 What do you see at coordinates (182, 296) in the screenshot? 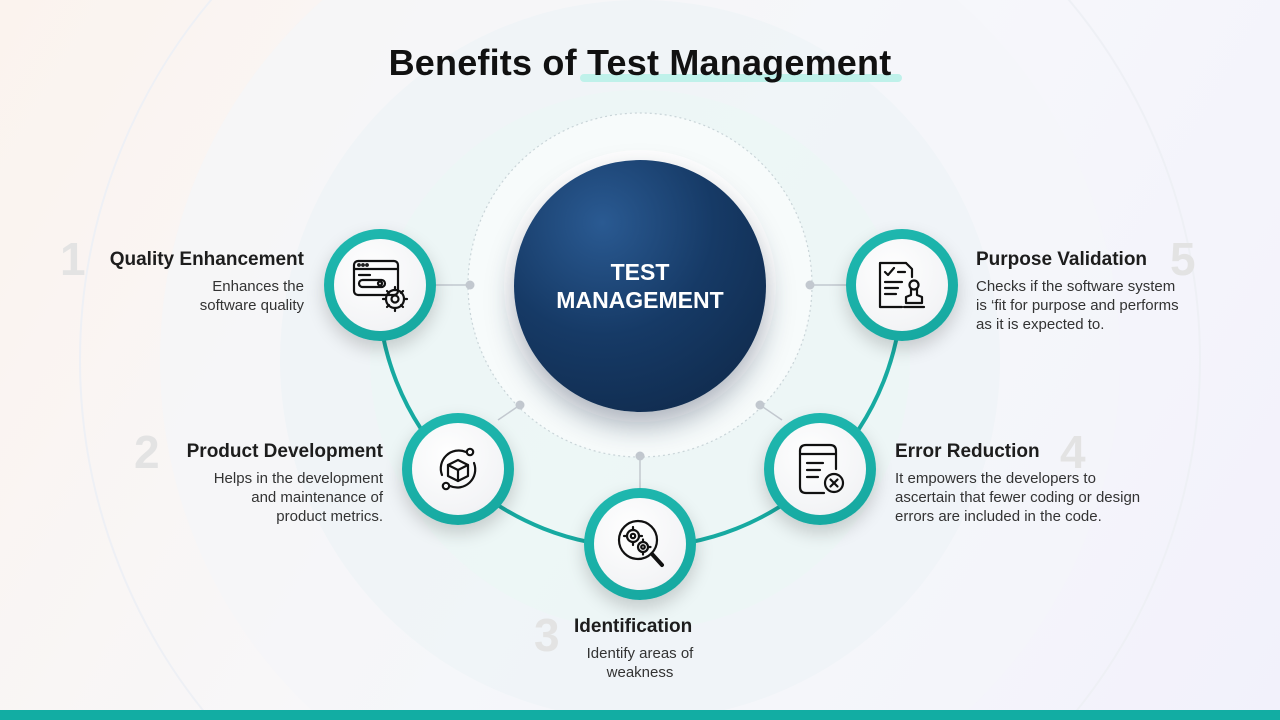
I see `item-description: Enhances the software quality` at bounding box center [182, 296].